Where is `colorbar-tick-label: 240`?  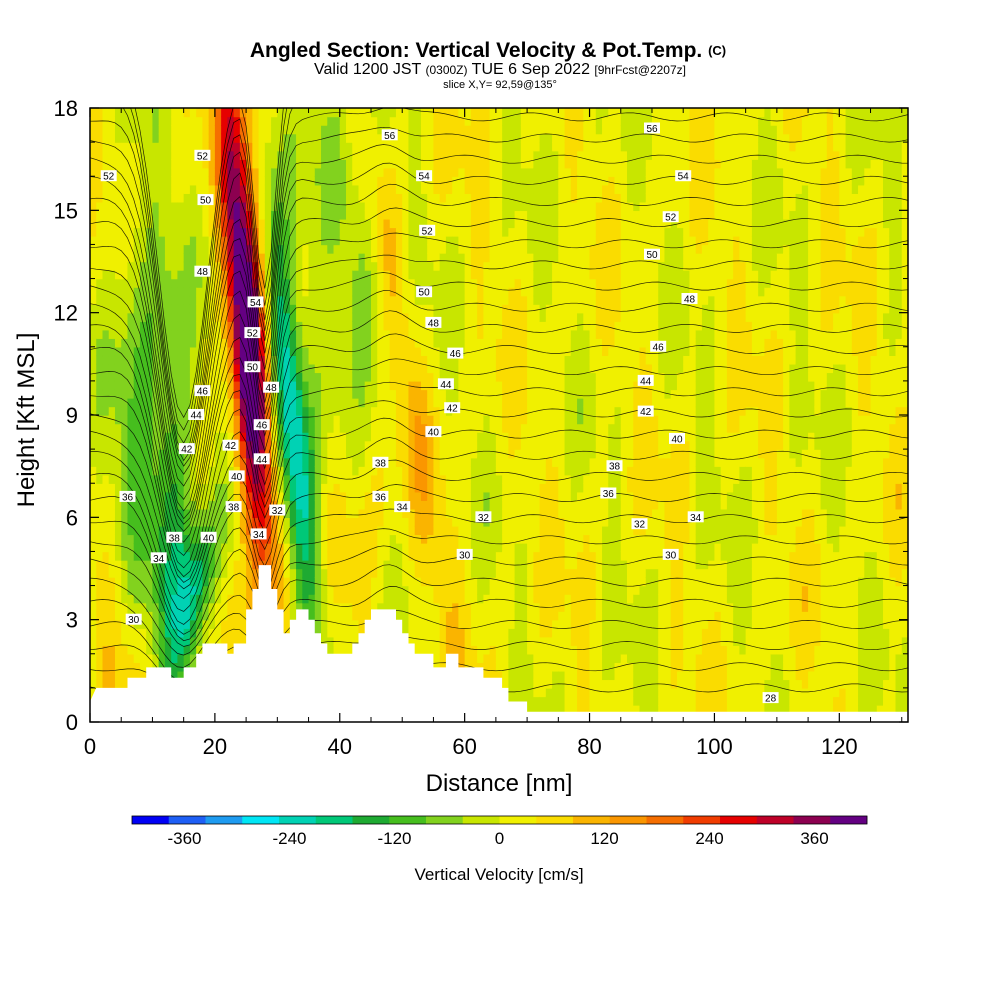
colorbar-tick-label: 240 is located at coordinates (709, 838).